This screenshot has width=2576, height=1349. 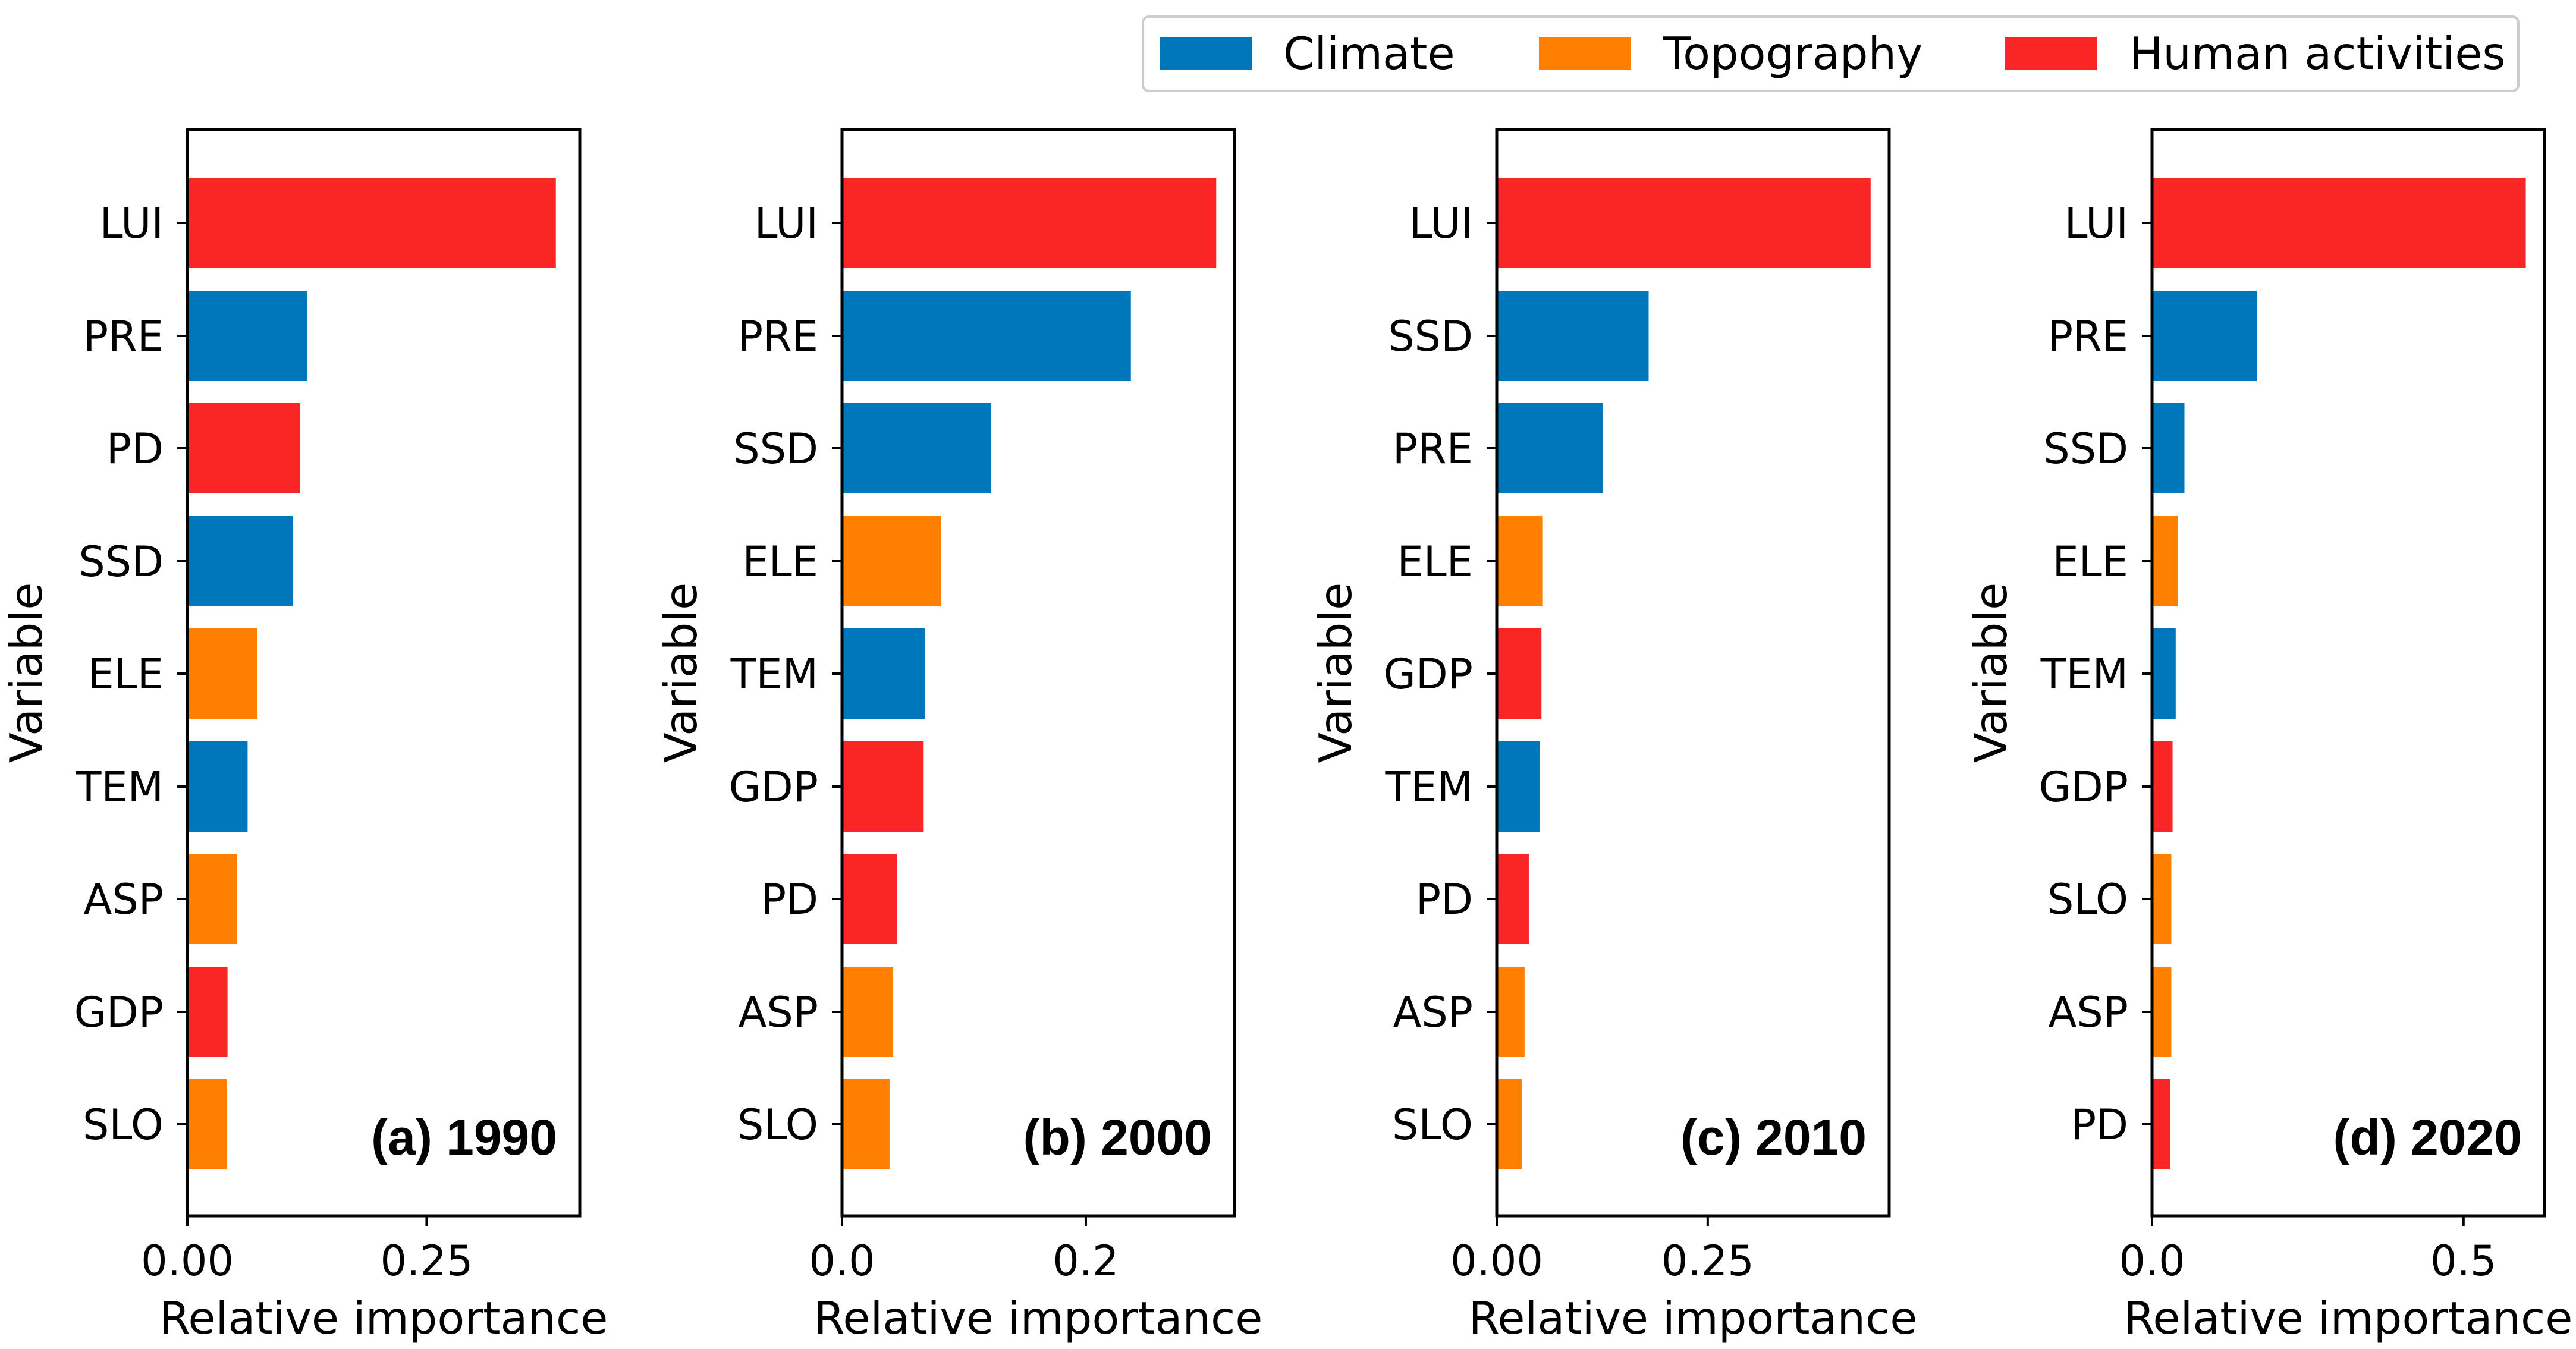 What do you see at coordinates (1117, 1137) in the screenshot?
I see `panel-label: (b) 2000` at bounding box center [1117, 1137].